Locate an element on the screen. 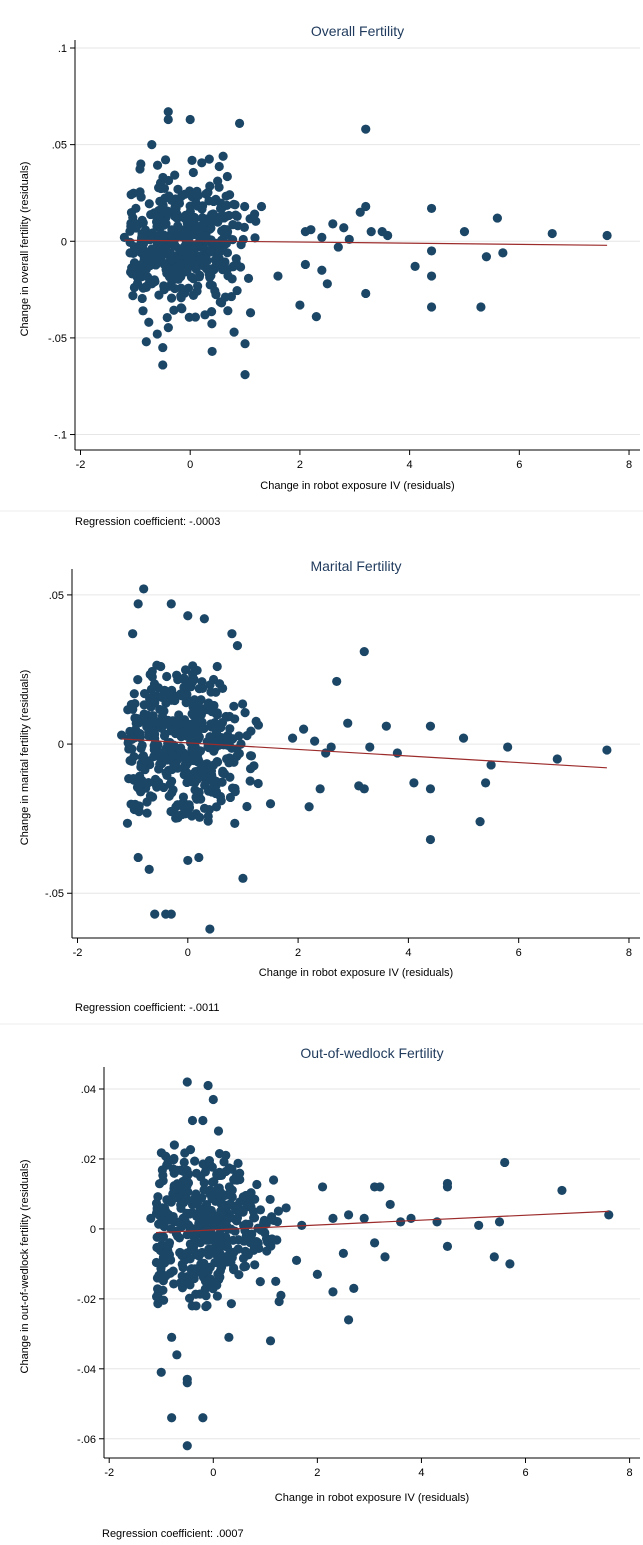 The image size is (643, 1545). regression-line is located at coordinates (382, 1222).